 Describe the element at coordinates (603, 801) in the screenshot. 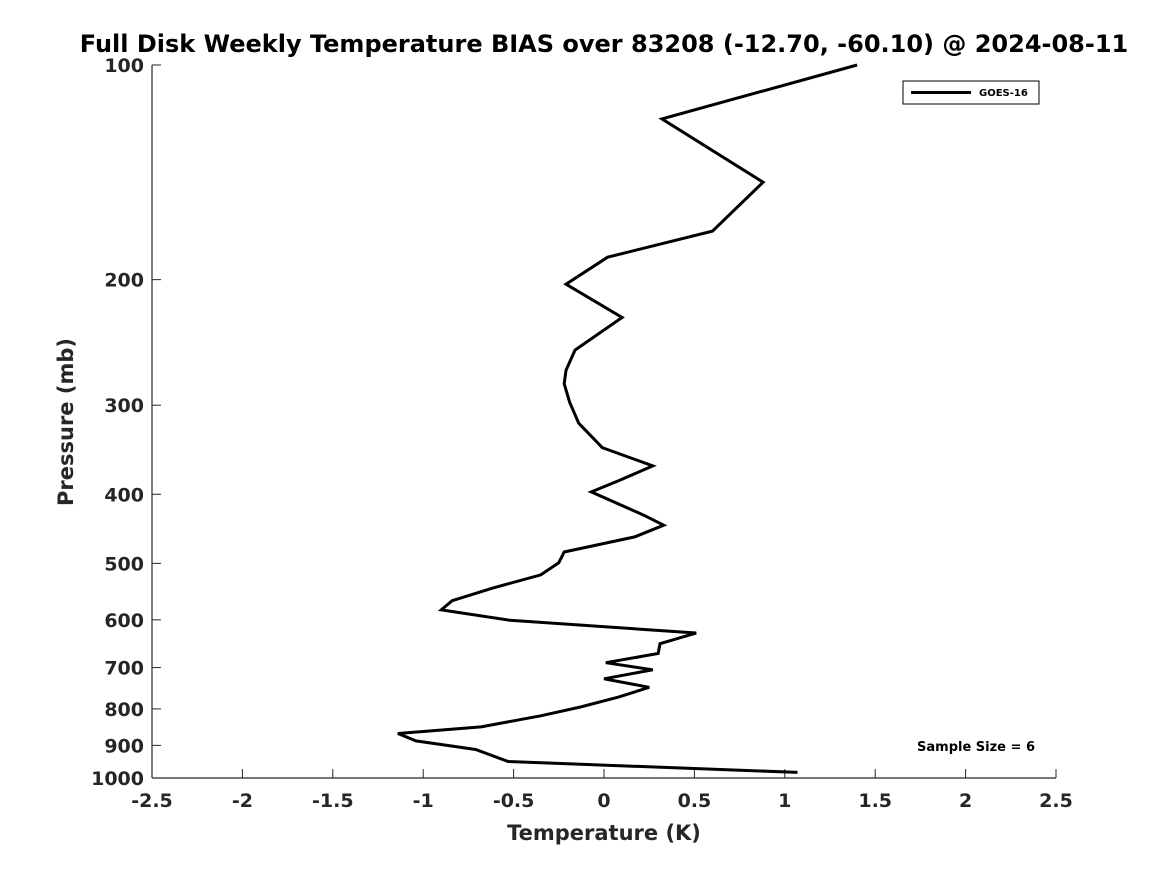

I see `x-tick-label: 0` at that location.